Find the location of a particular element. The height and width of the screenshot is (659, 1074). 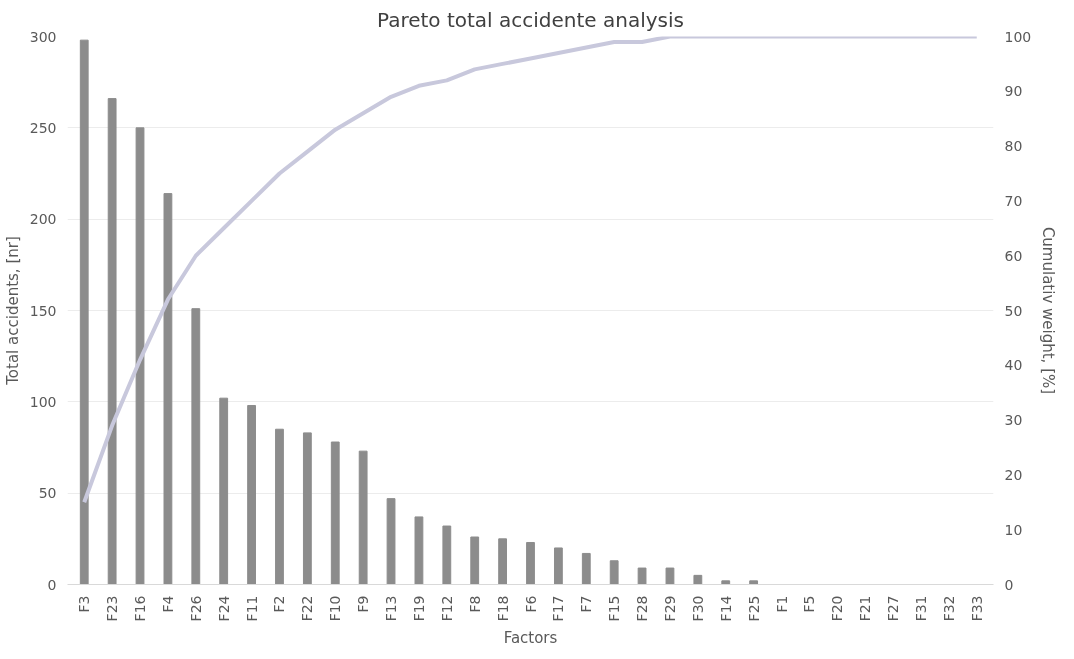

x-tick-label: F32 is located at coordinates (948, 608).